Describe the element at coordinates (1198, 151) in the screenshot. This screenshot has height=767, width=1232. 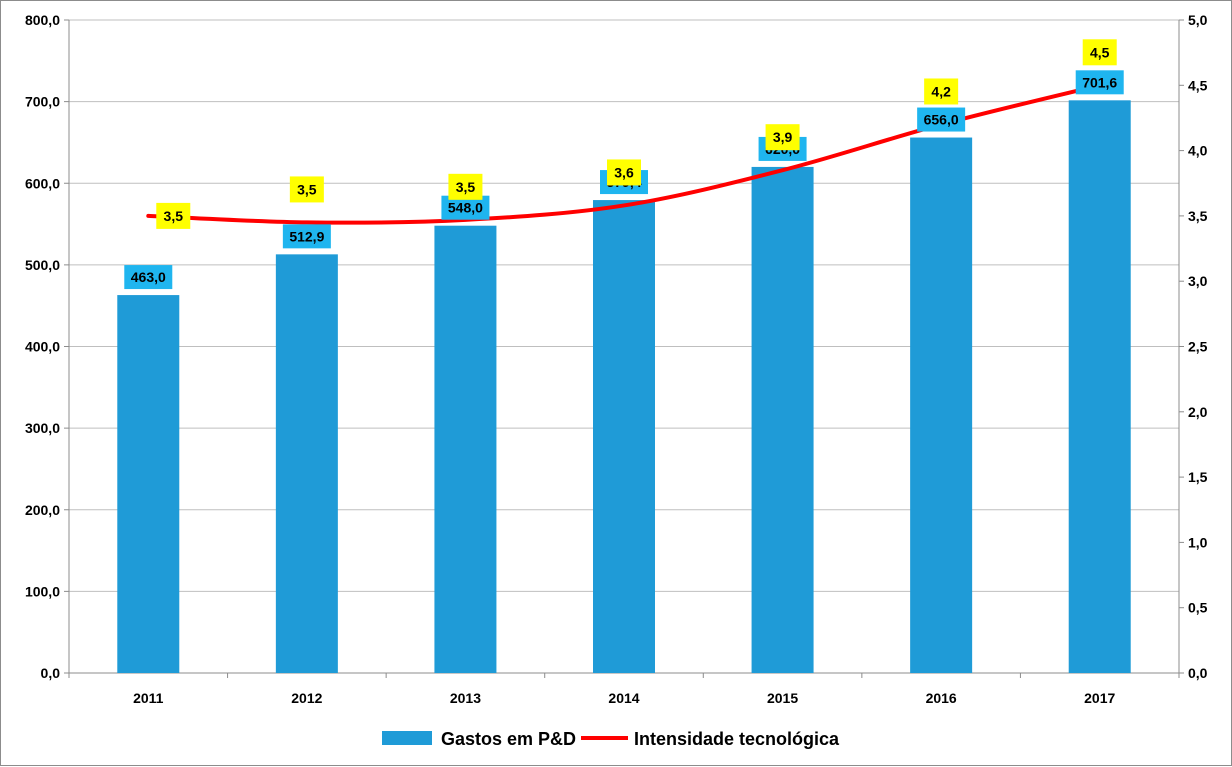
I see `y-right-tick-label: 4,0` at that location.